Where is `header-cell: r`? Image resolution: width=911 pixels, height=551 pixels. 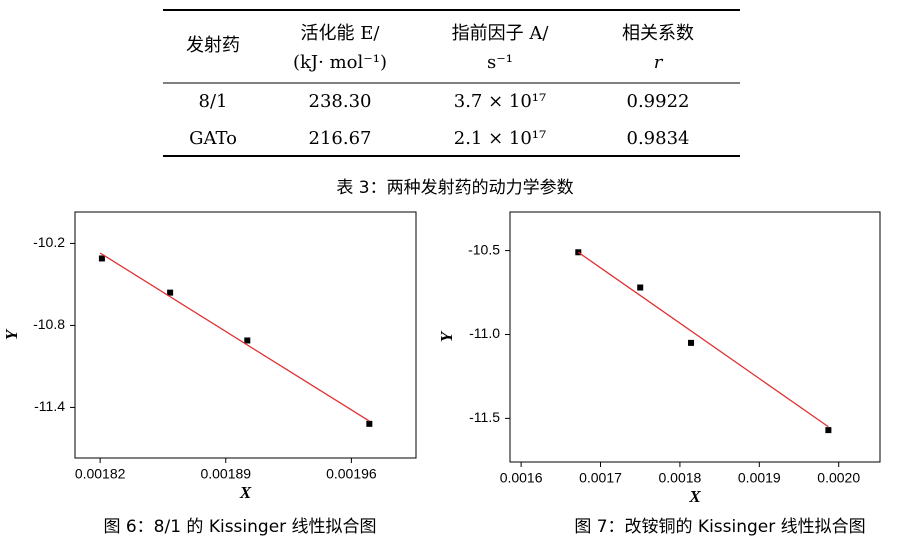
header-cell: r is located at coordinates (659, 62).